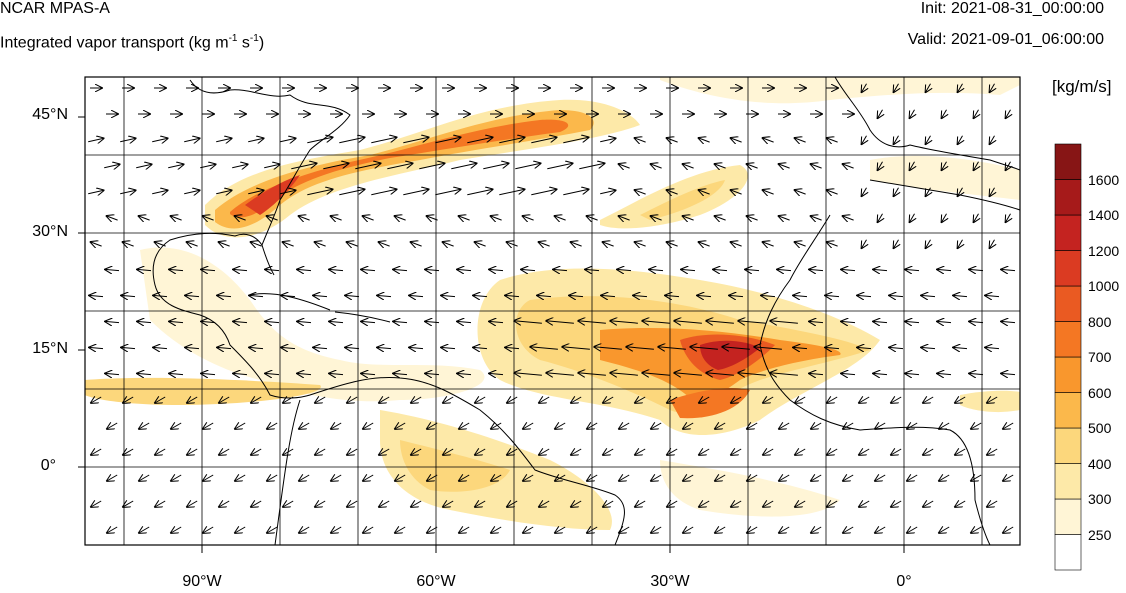 Image resolution: width=1126 pixels, height=593 pixels. What do you see at coordinates (50, 348) in the screenshot?
I see `lat-label-15n: 15°N` at bounding box center [50, 348].